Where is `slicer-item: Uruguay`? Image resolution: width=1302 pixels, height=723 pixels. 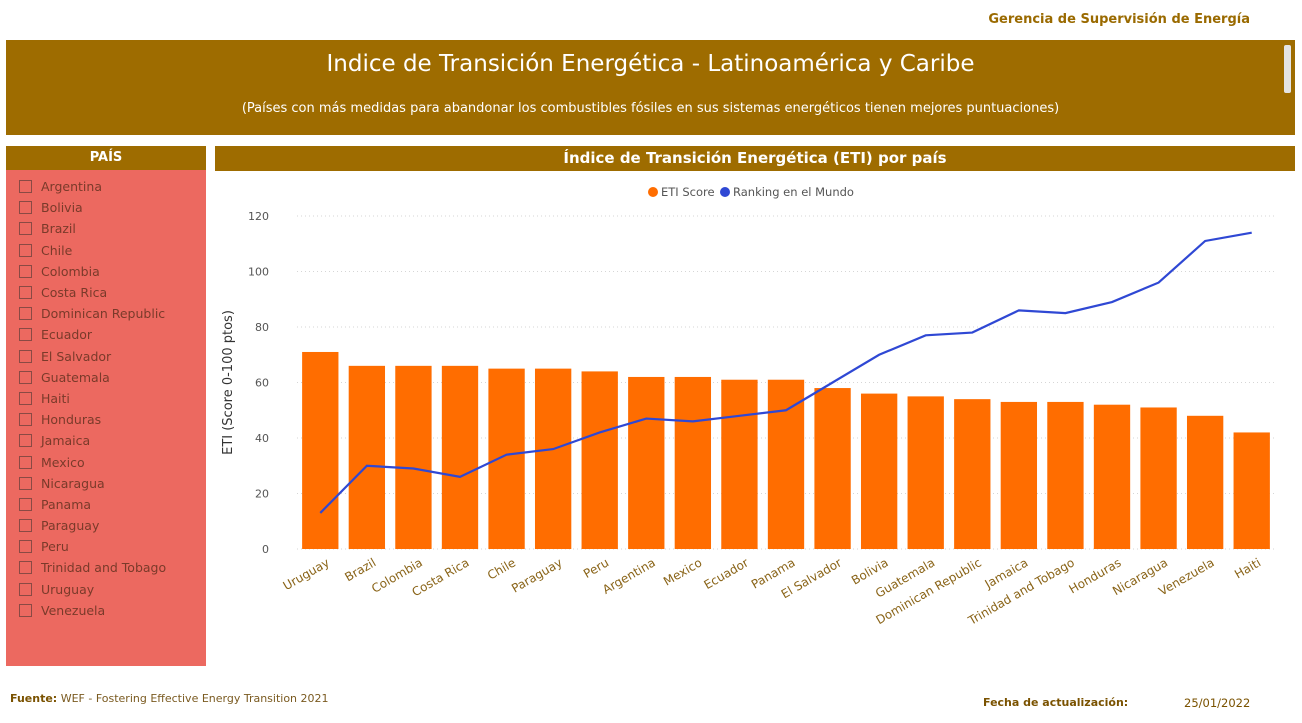
slicer-item: Uruguay is located at coordinates (106, 589).